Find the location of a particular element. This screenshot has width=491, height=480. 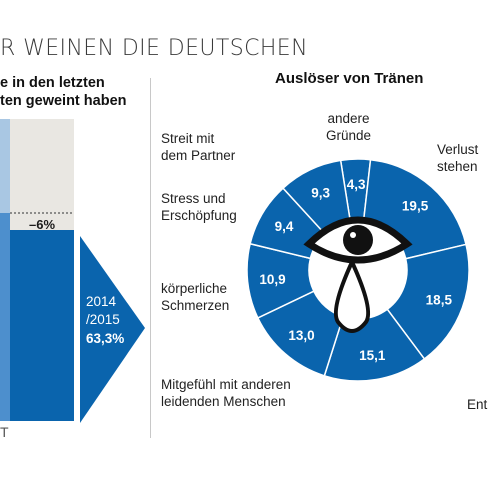

donut-value-label: 19,5 is located at coordinates (415, 206).